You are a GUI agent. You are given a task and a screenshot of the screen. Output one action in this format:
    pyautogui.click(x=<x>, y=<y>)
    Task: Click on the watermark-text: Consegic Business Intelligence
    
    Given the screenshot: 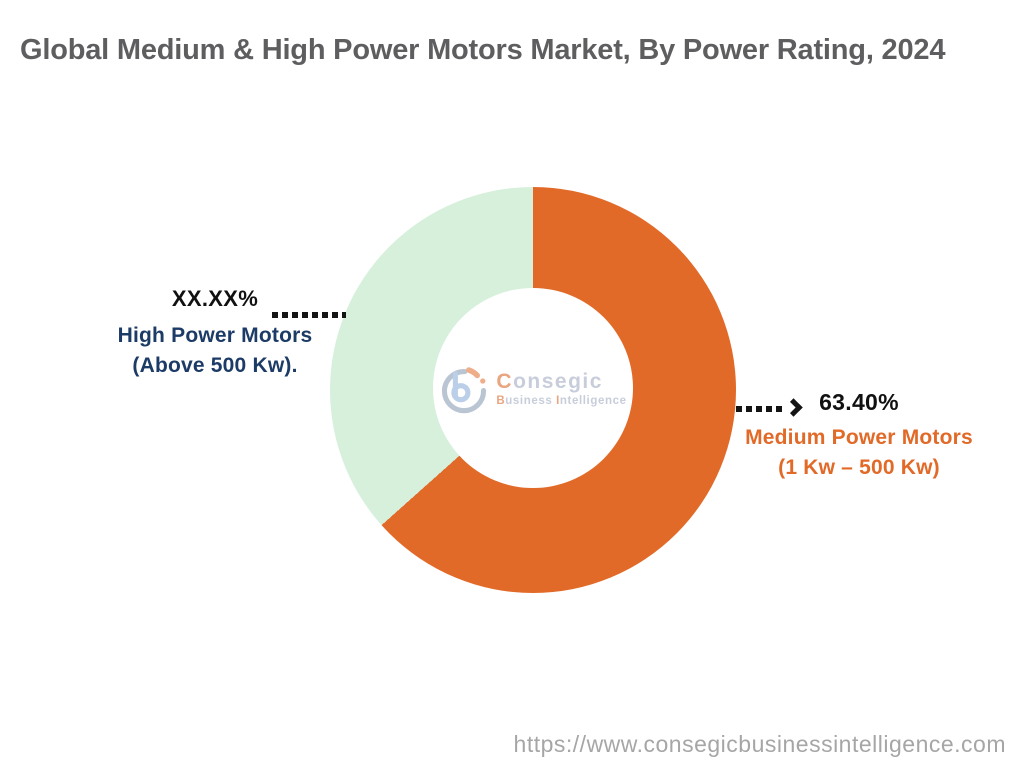 What is the action you would take?
    pyautogui.click(x=561, y=388)
    